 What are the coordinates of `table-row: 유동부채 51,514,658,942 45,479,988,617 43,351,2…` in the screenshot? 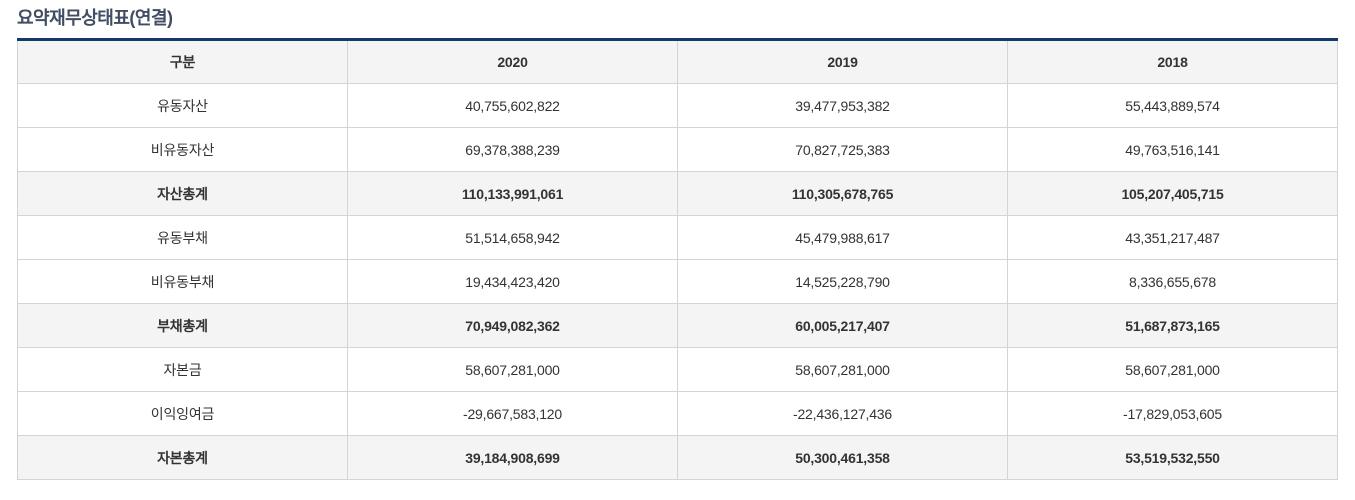 It's located at (677, 237).